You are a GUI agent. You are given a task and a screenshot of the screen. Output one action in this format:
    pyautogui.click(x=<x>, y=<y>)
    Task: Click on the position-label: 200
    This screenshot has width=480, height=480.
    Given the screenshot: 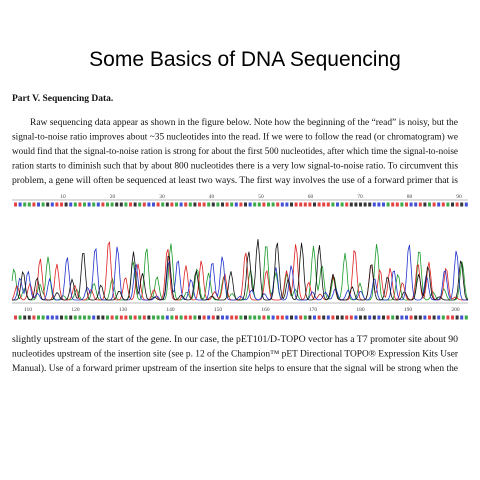 What is the action you would take?
    pyautogui.click(x=455, y=310)
    